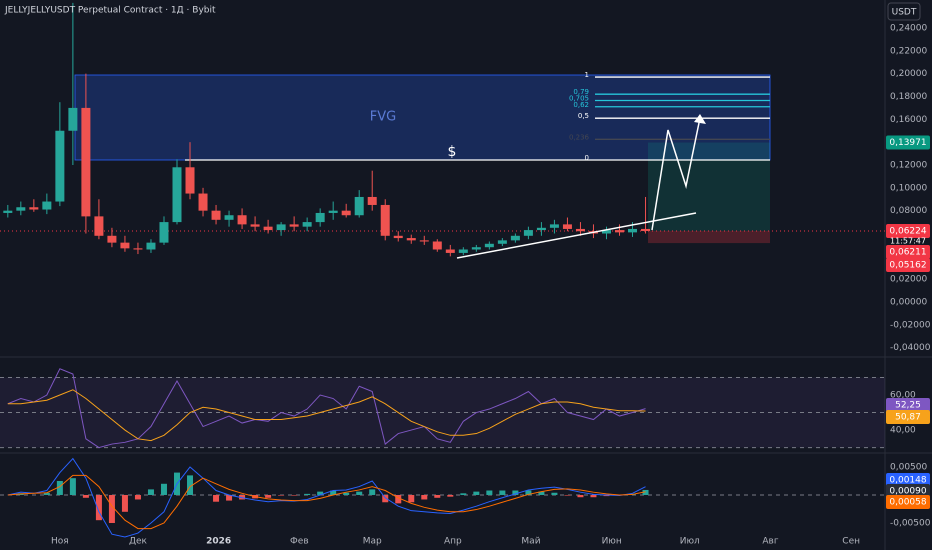 The image size is (932, 550). Describe the element at coordinates (908, 120) in the screenshot. I see `y-tick-label: 0,16000` at that location.